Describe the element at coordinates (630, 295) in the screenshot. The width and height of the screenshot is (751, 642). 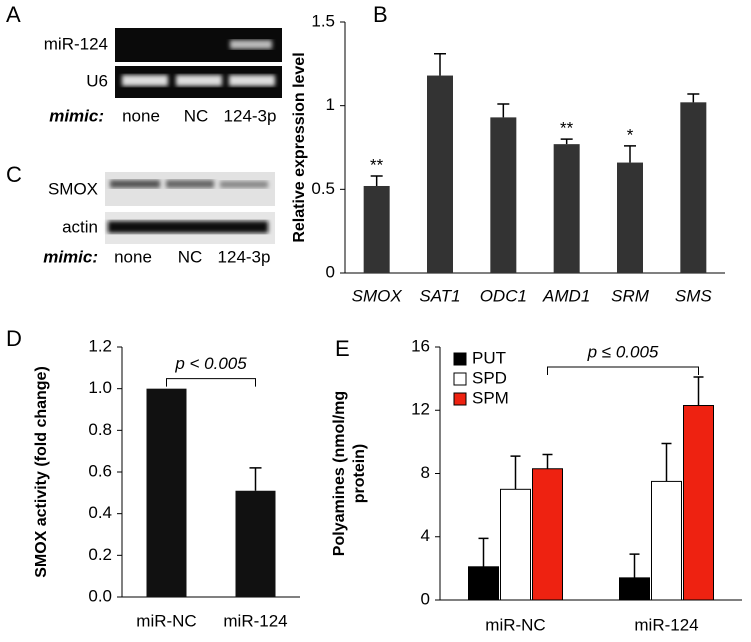
I see `x-tick-label: SRM` at that location.